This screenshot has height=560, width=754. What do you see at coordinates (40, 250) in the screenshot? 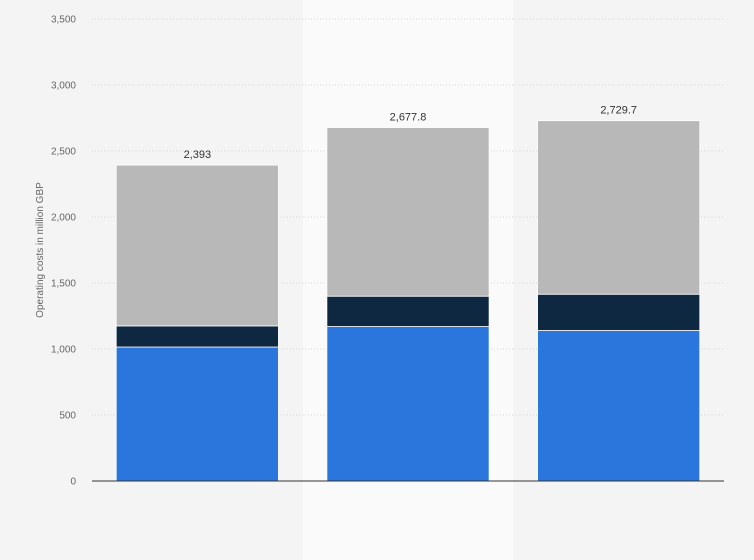
I see `y-axis-title: Operating costs in million GBP` at bounding box center [40, 250].